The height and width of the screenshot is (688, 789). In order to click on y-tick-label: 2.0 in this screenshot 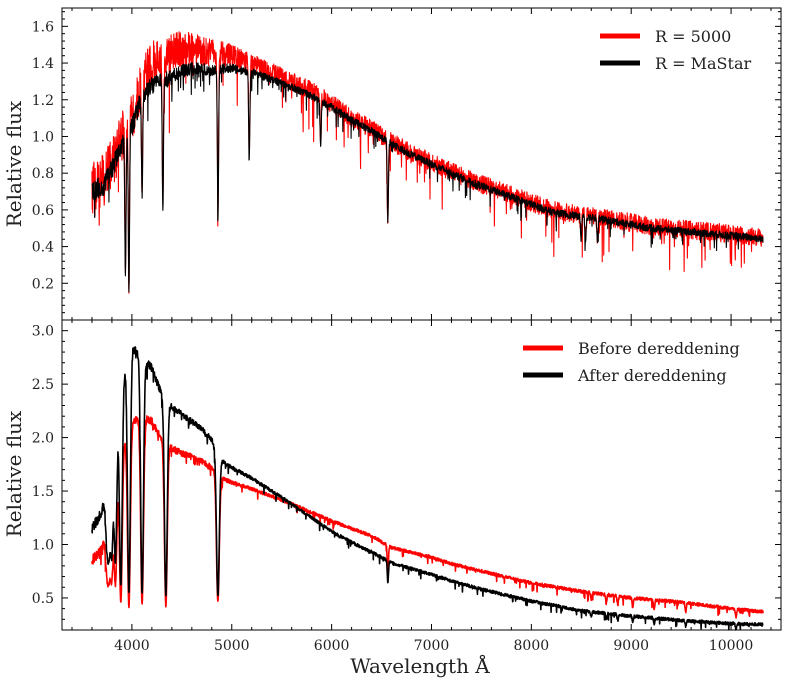, I will do `click(43, 439)`.